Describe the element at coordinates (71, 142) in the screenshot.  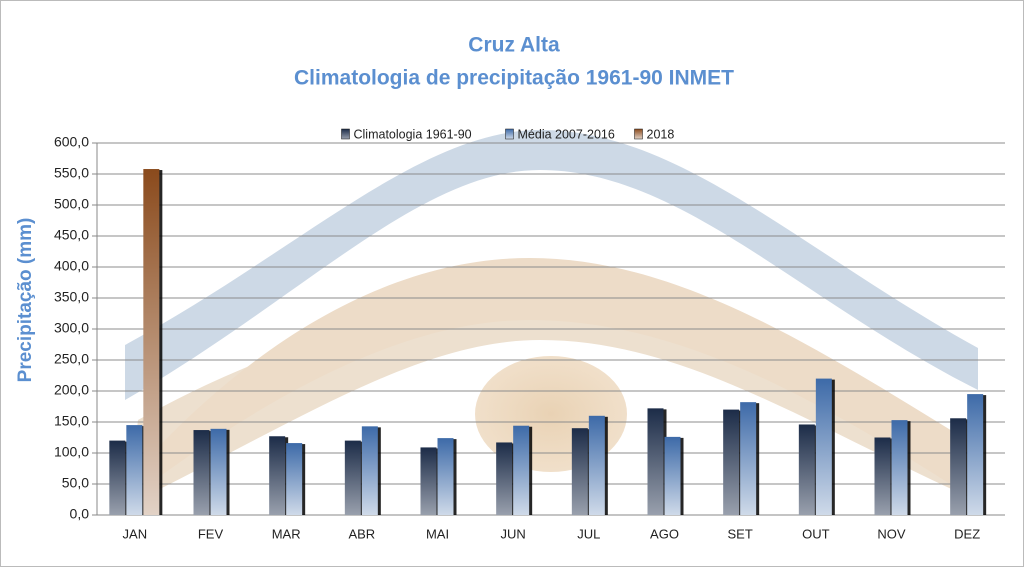
I see `y-tick-label: 600,0` at that location.